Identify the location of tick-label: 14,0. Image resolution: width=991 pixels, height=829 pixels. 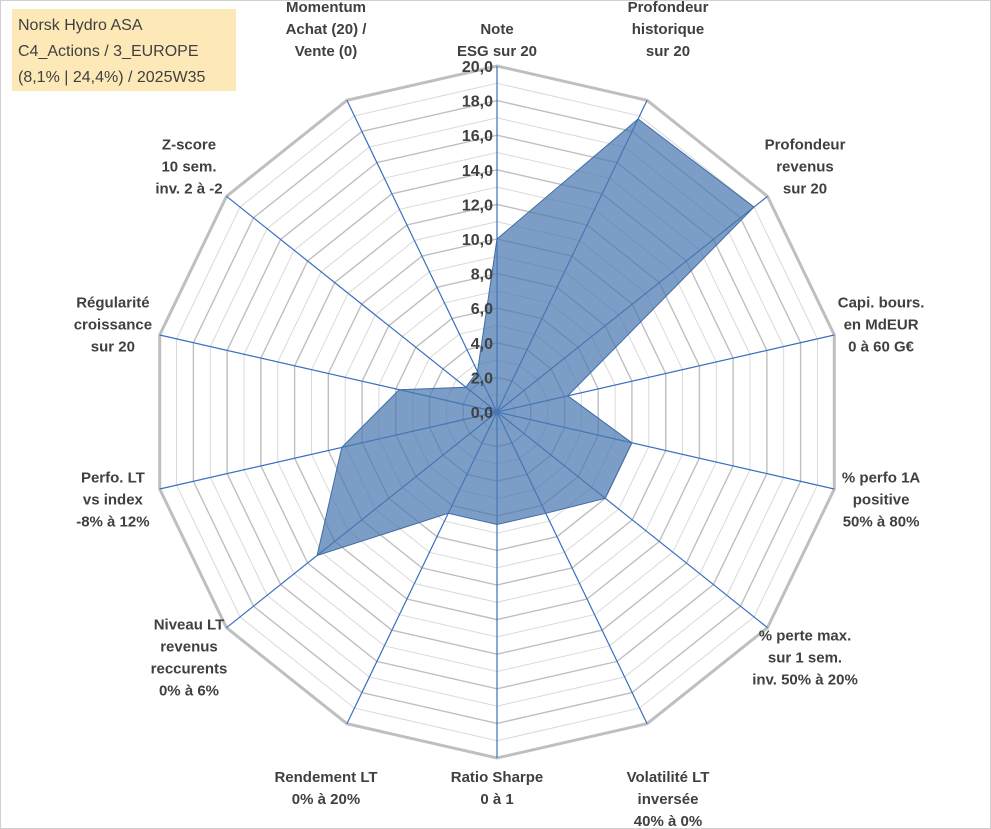
(477, 171).